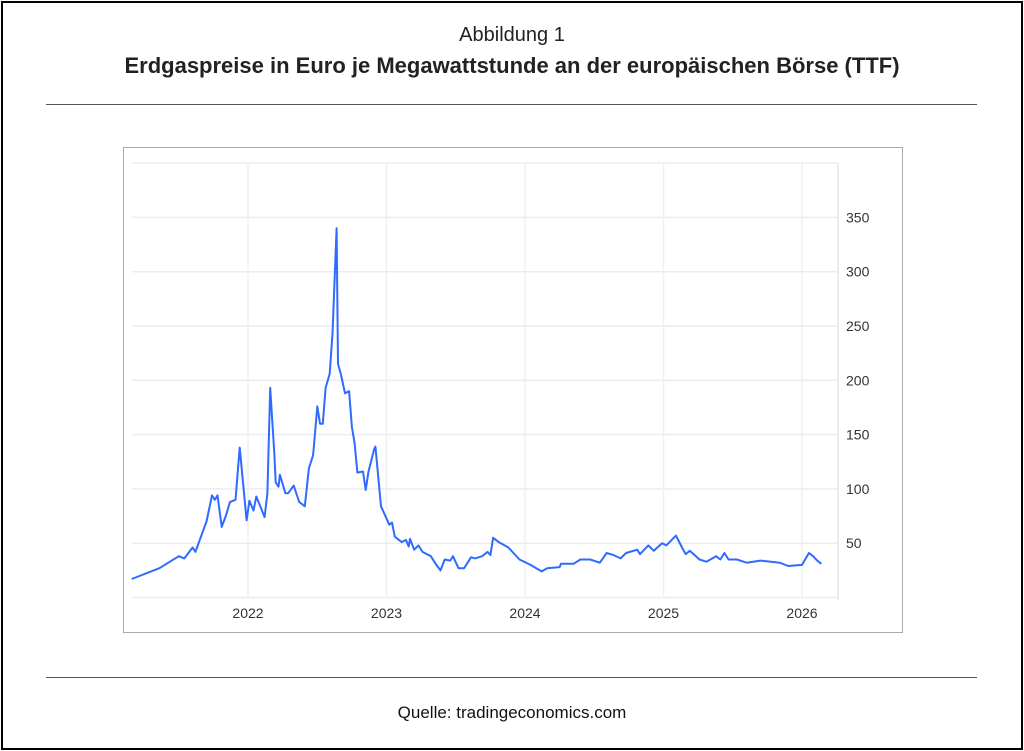 This screenshot has height=751, width=1024. I want to click on x-tick-label: 2025, so click(663, 613).